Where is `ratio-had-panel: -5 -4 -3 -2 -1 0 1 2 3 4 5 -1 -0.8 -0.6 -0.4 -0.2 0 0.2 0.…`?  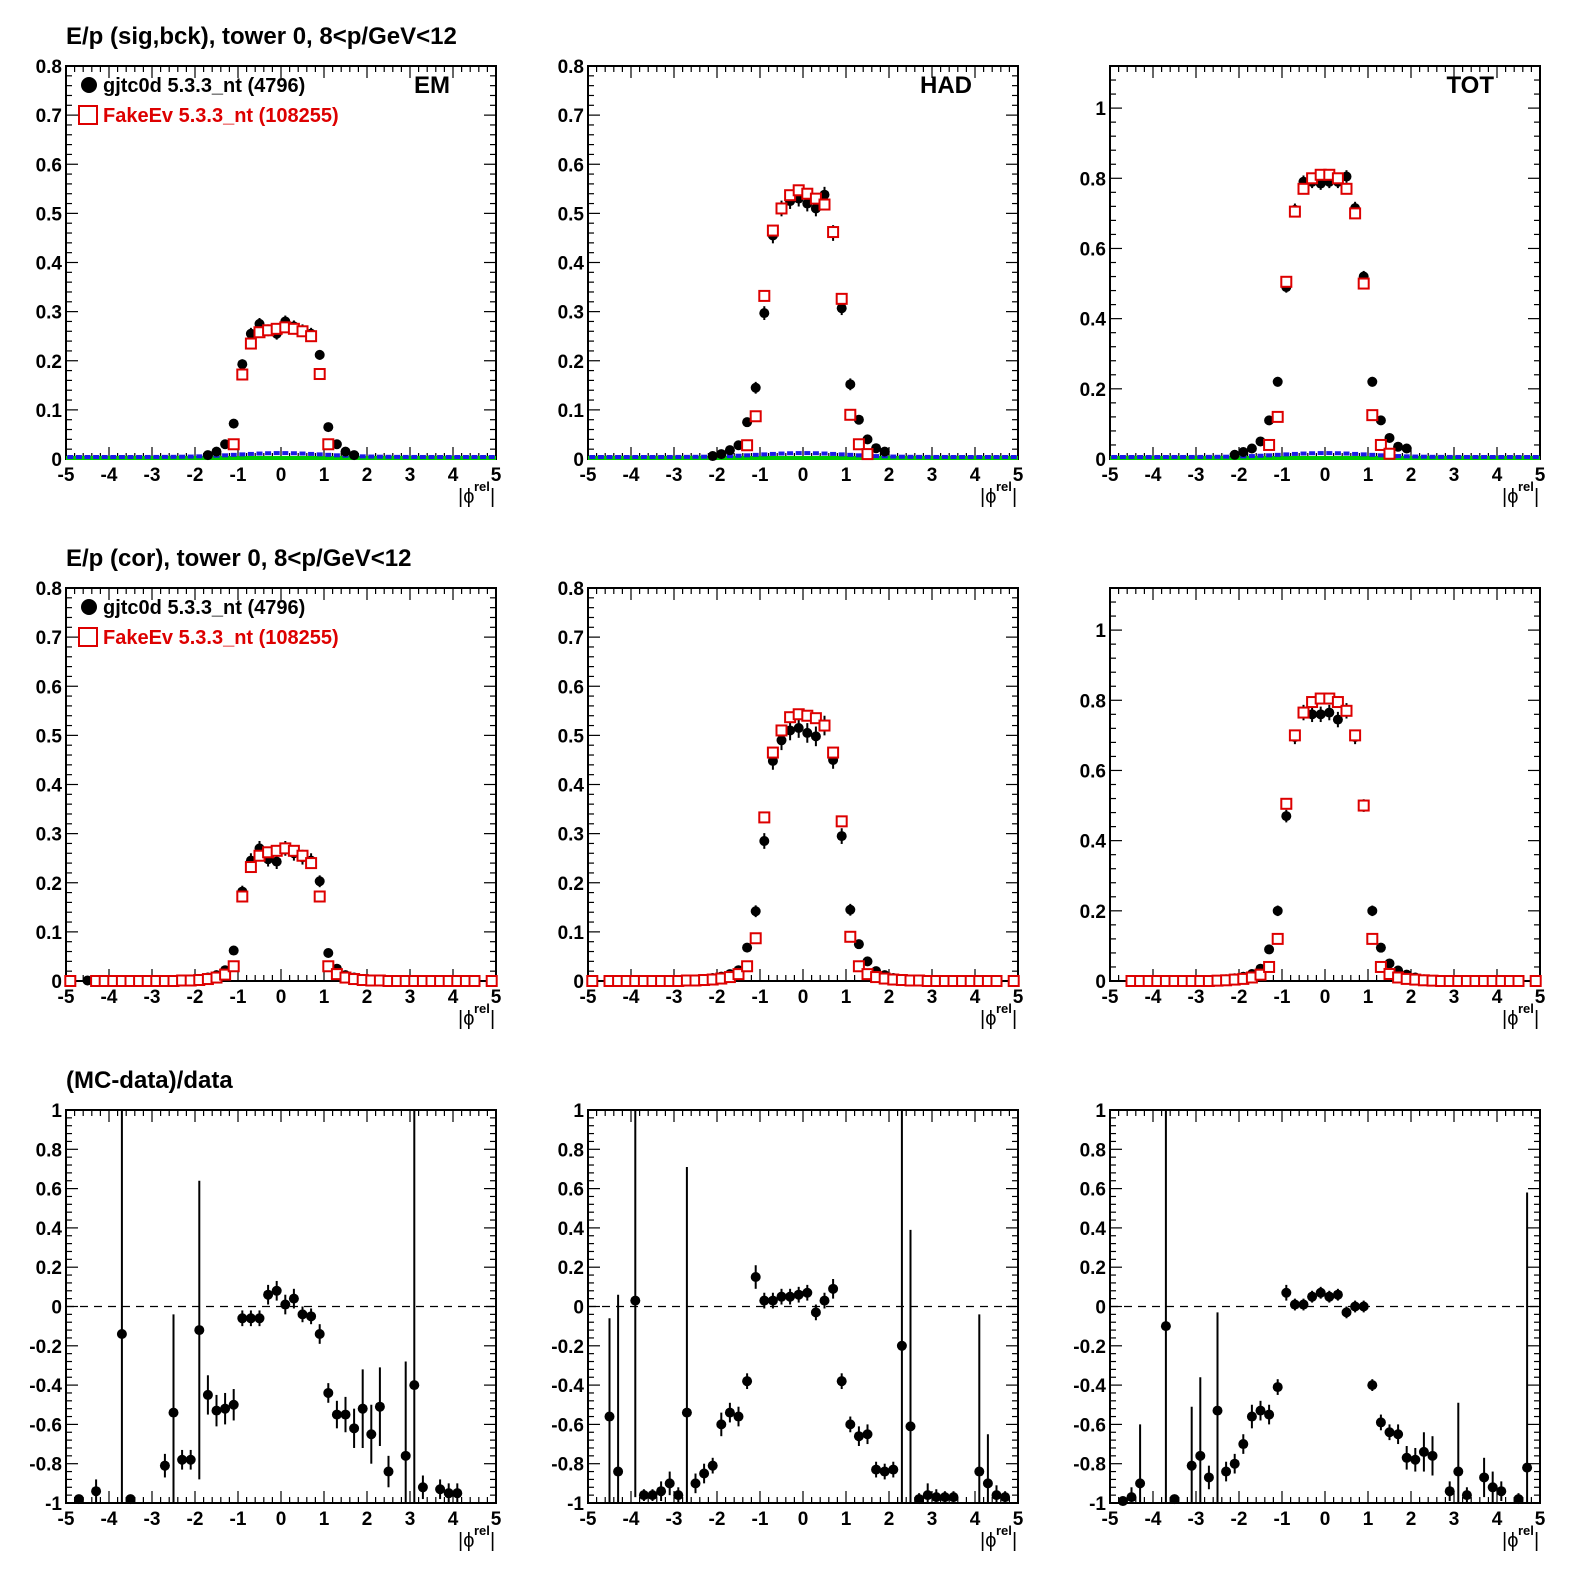 ratio-had-panel: -5 -4 -3 -2 -1 0 1 2 3 4 5 -1 -0.8 -0.6 -0.4 -0.2 0 0.2 0.… is located at coordinates (787, 1326).